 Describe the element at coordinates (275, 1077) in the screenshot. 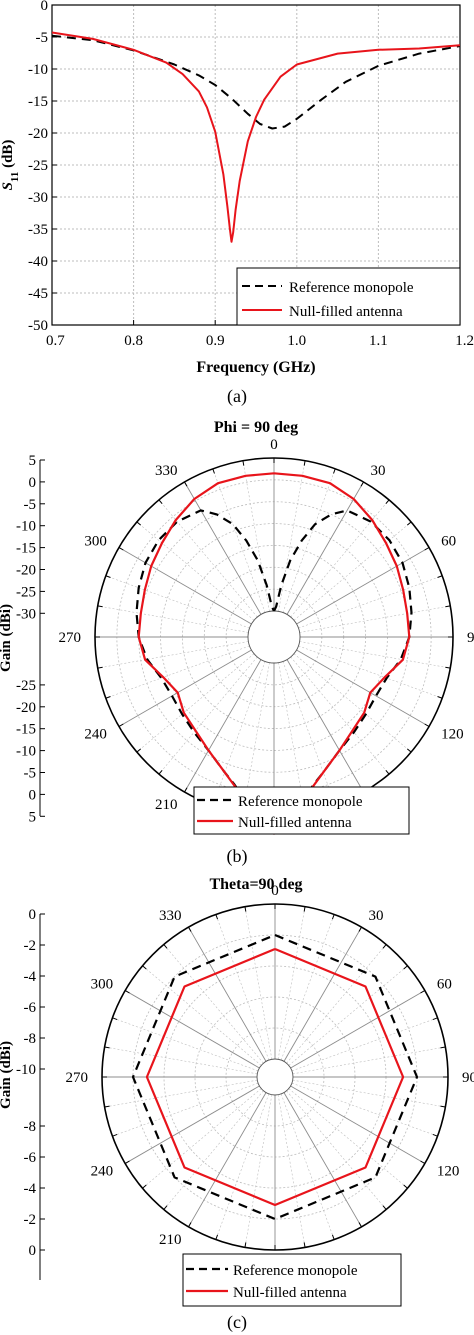

I see `theta-polar-series` at that location.